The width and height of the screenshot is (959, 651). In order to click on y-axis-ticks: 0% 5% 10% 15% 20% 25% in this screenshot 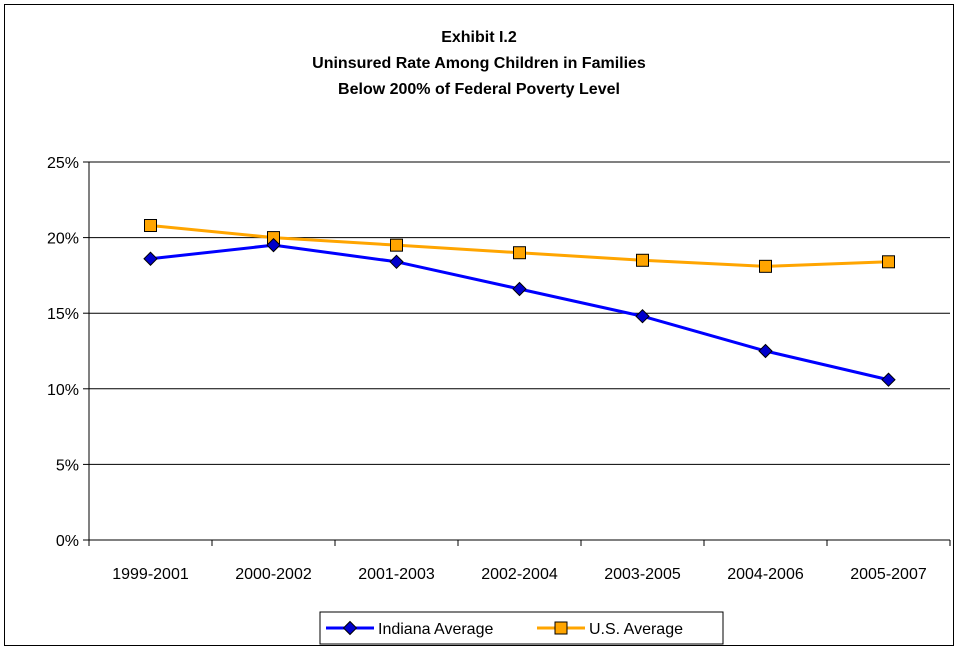, I will do `click(68, 352)`.